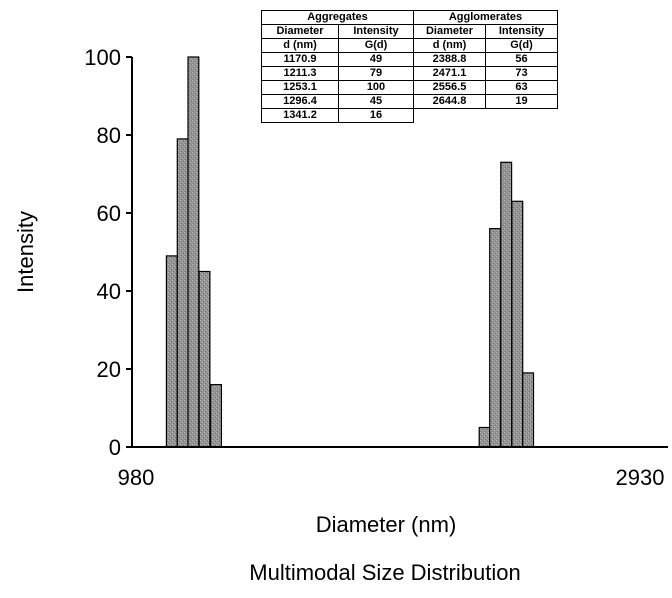 Image resolution: width=672 pixels, height=598 pixels. I want to click on table-cell: 79, so click(376, 73).